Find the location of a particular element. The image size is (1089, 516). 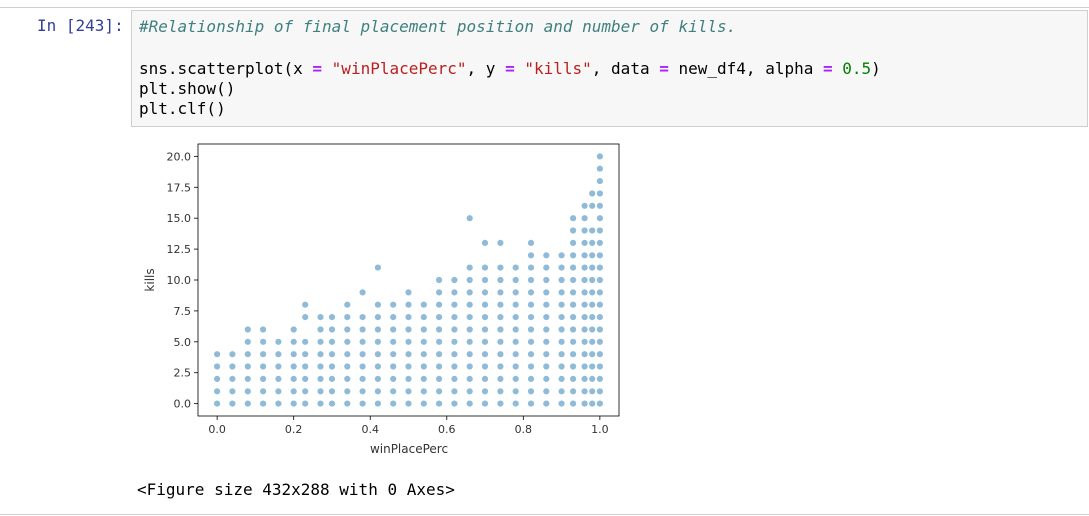

y-tick-label: 17.5 is located at coordinates (179, 187).